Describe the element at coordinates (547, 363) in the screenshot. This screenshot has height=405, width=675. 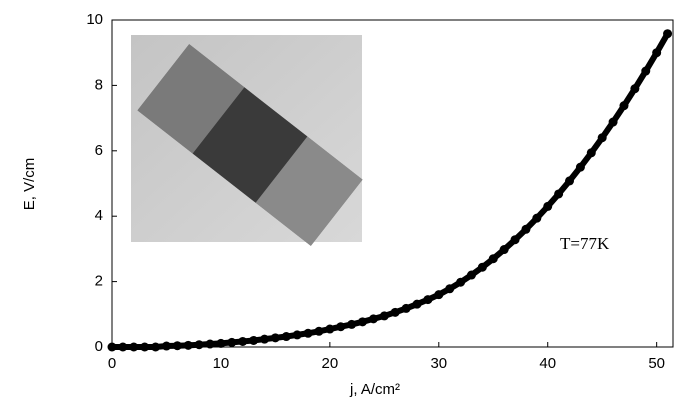
I see `x-tick-label: 40` at that location.